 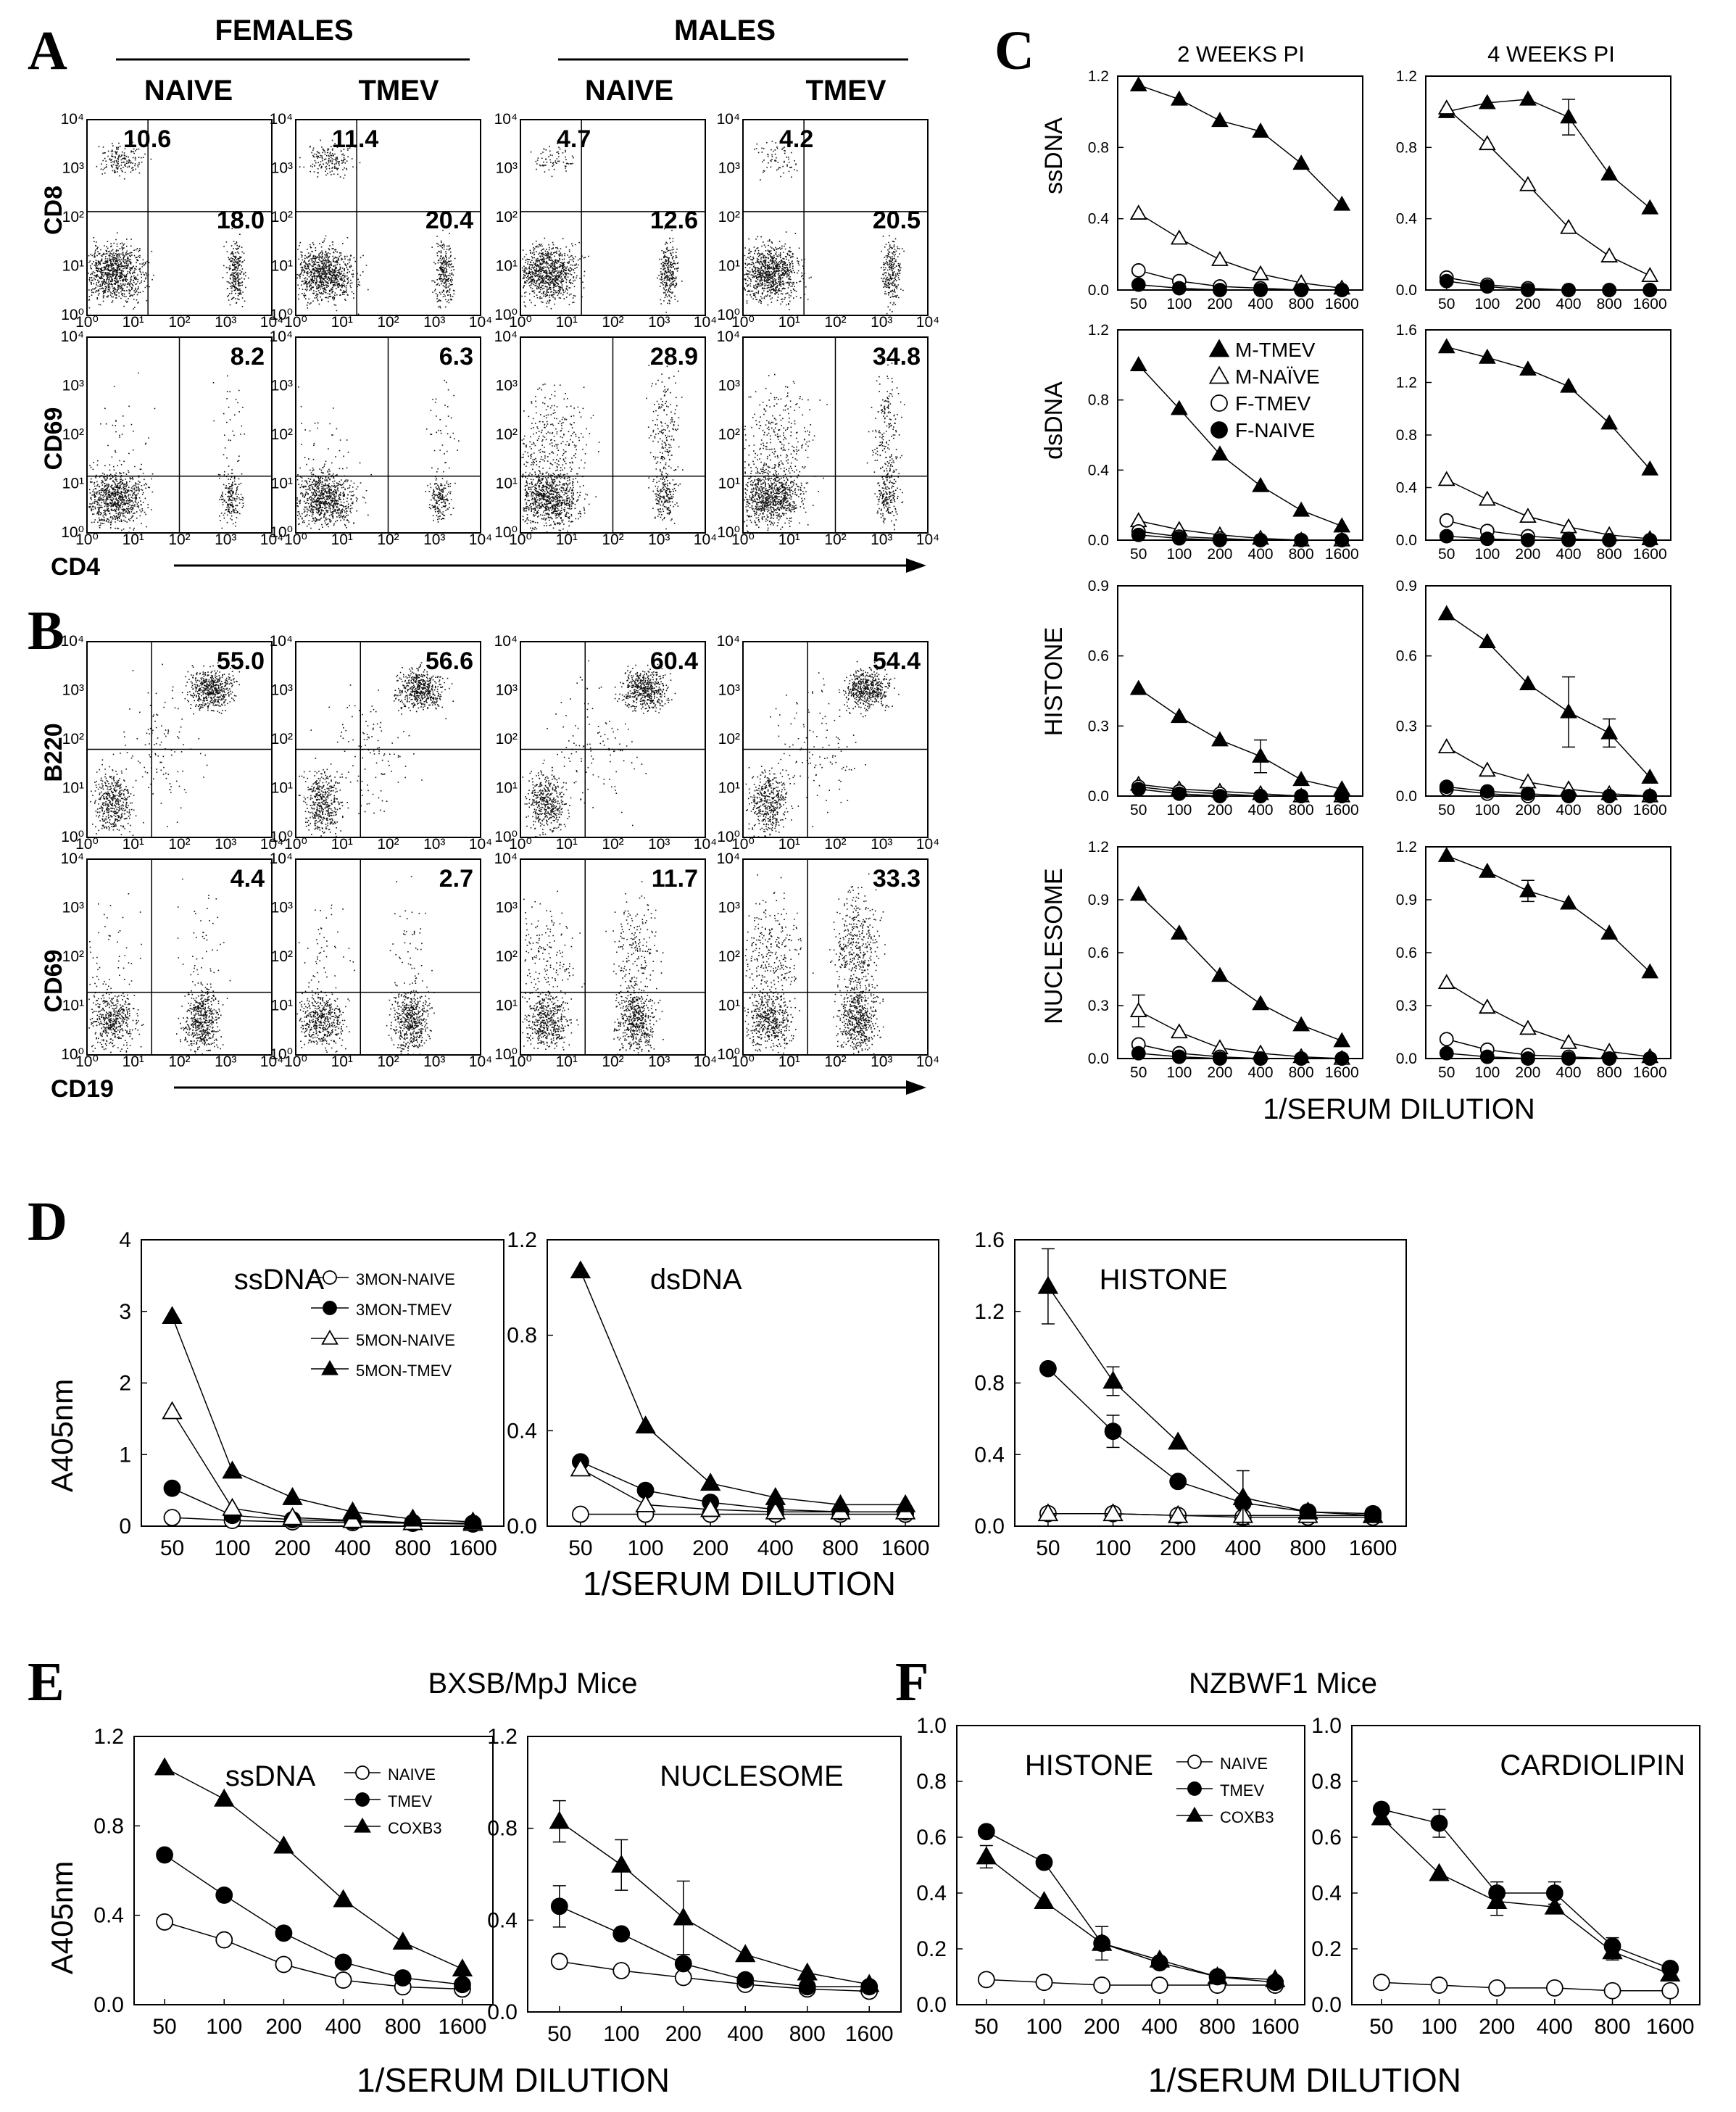 I want to click on series-3mon-naive, so click(x=743, y=1514).